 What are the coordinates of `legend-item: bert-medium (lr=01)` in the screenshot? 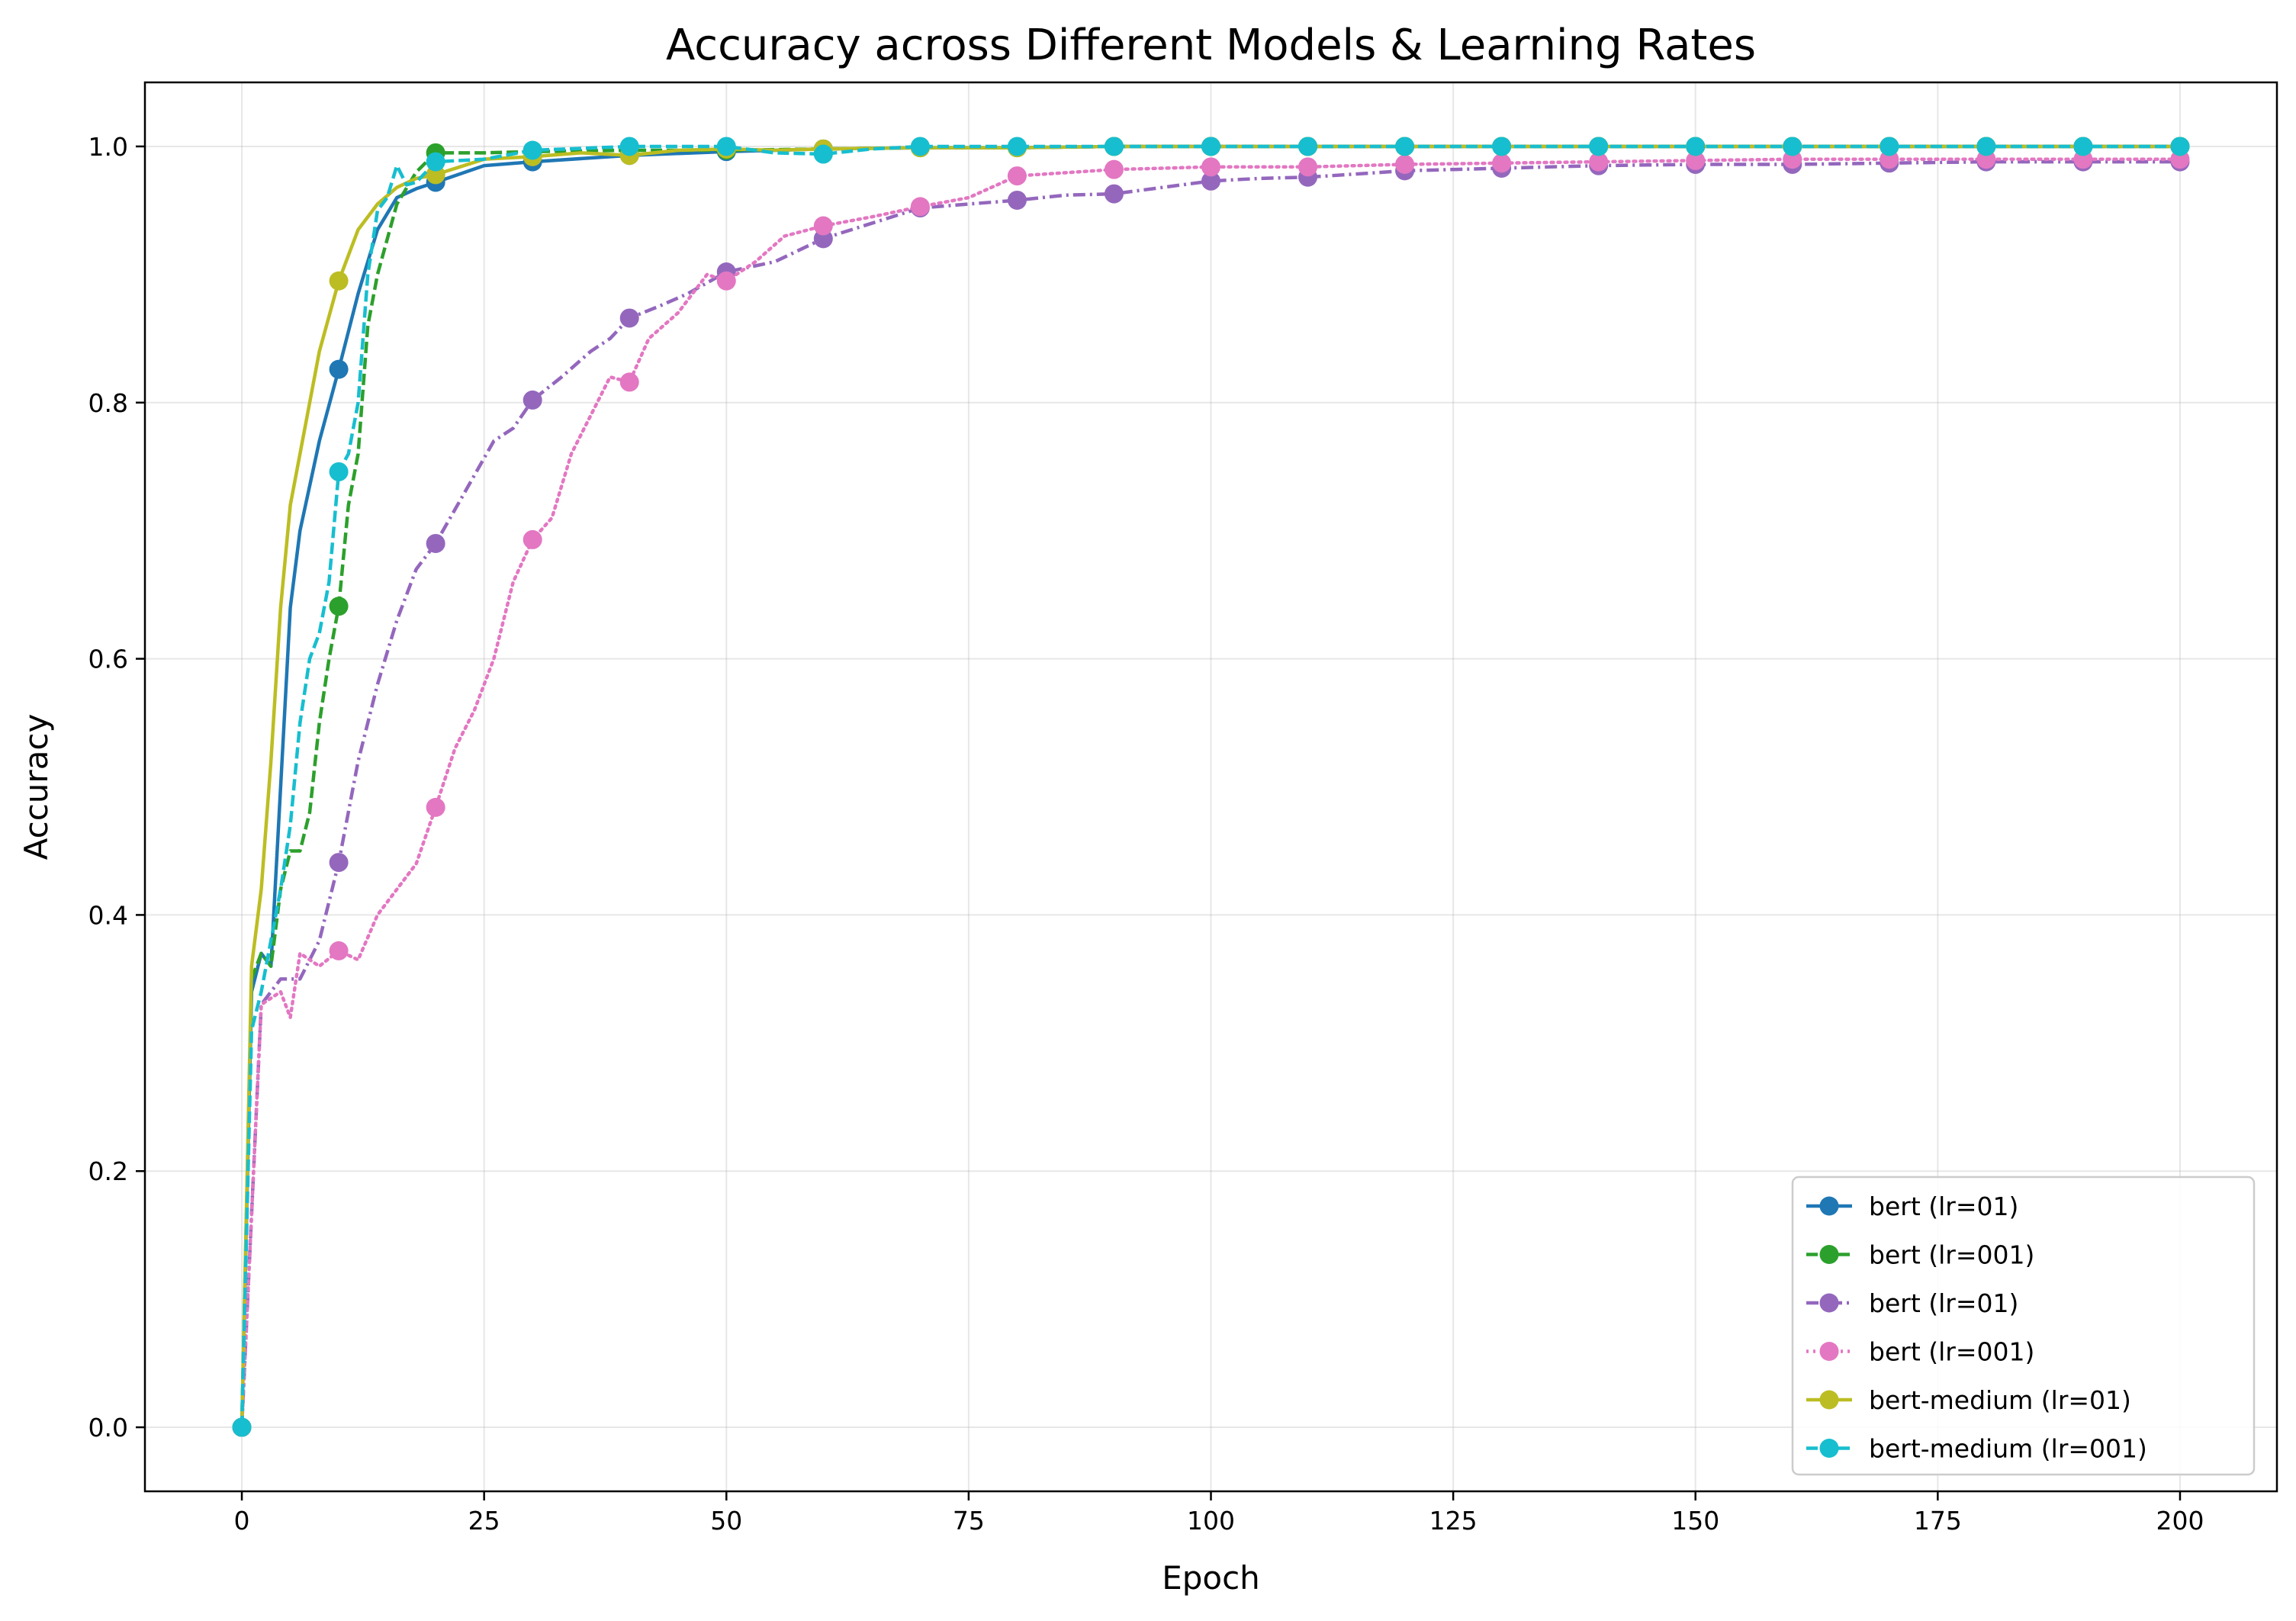 It's located at (1969, 1400).